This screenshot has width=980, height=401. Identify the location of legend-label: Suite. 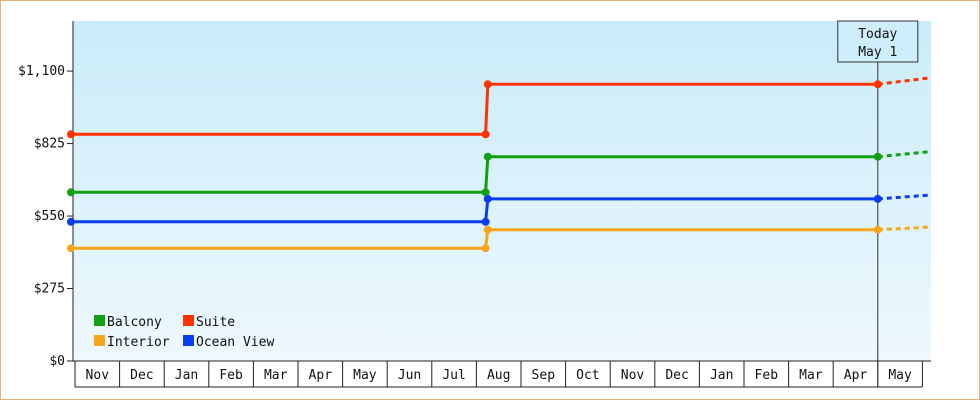
(215, 322).